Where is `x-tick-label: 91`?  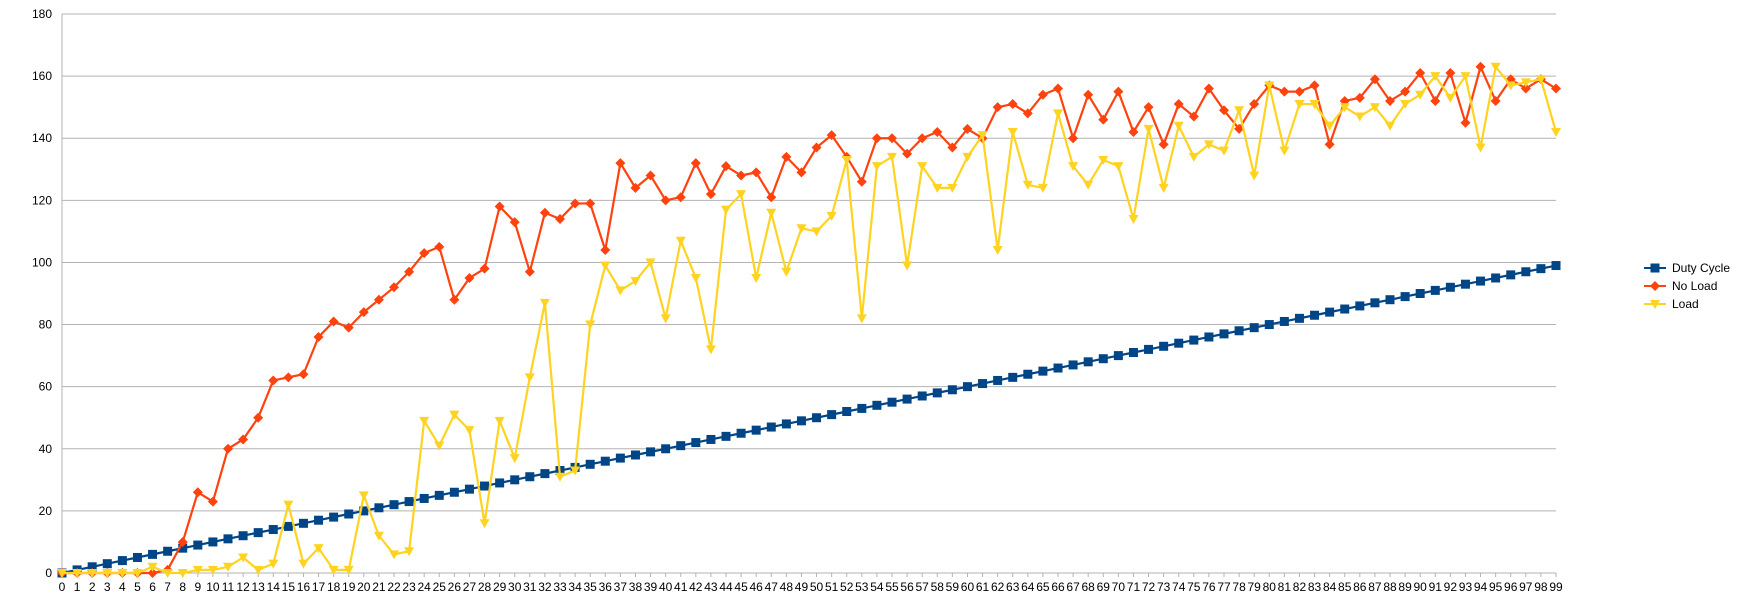 x-tick-label: 91 is located at coordinates (1436, 587).